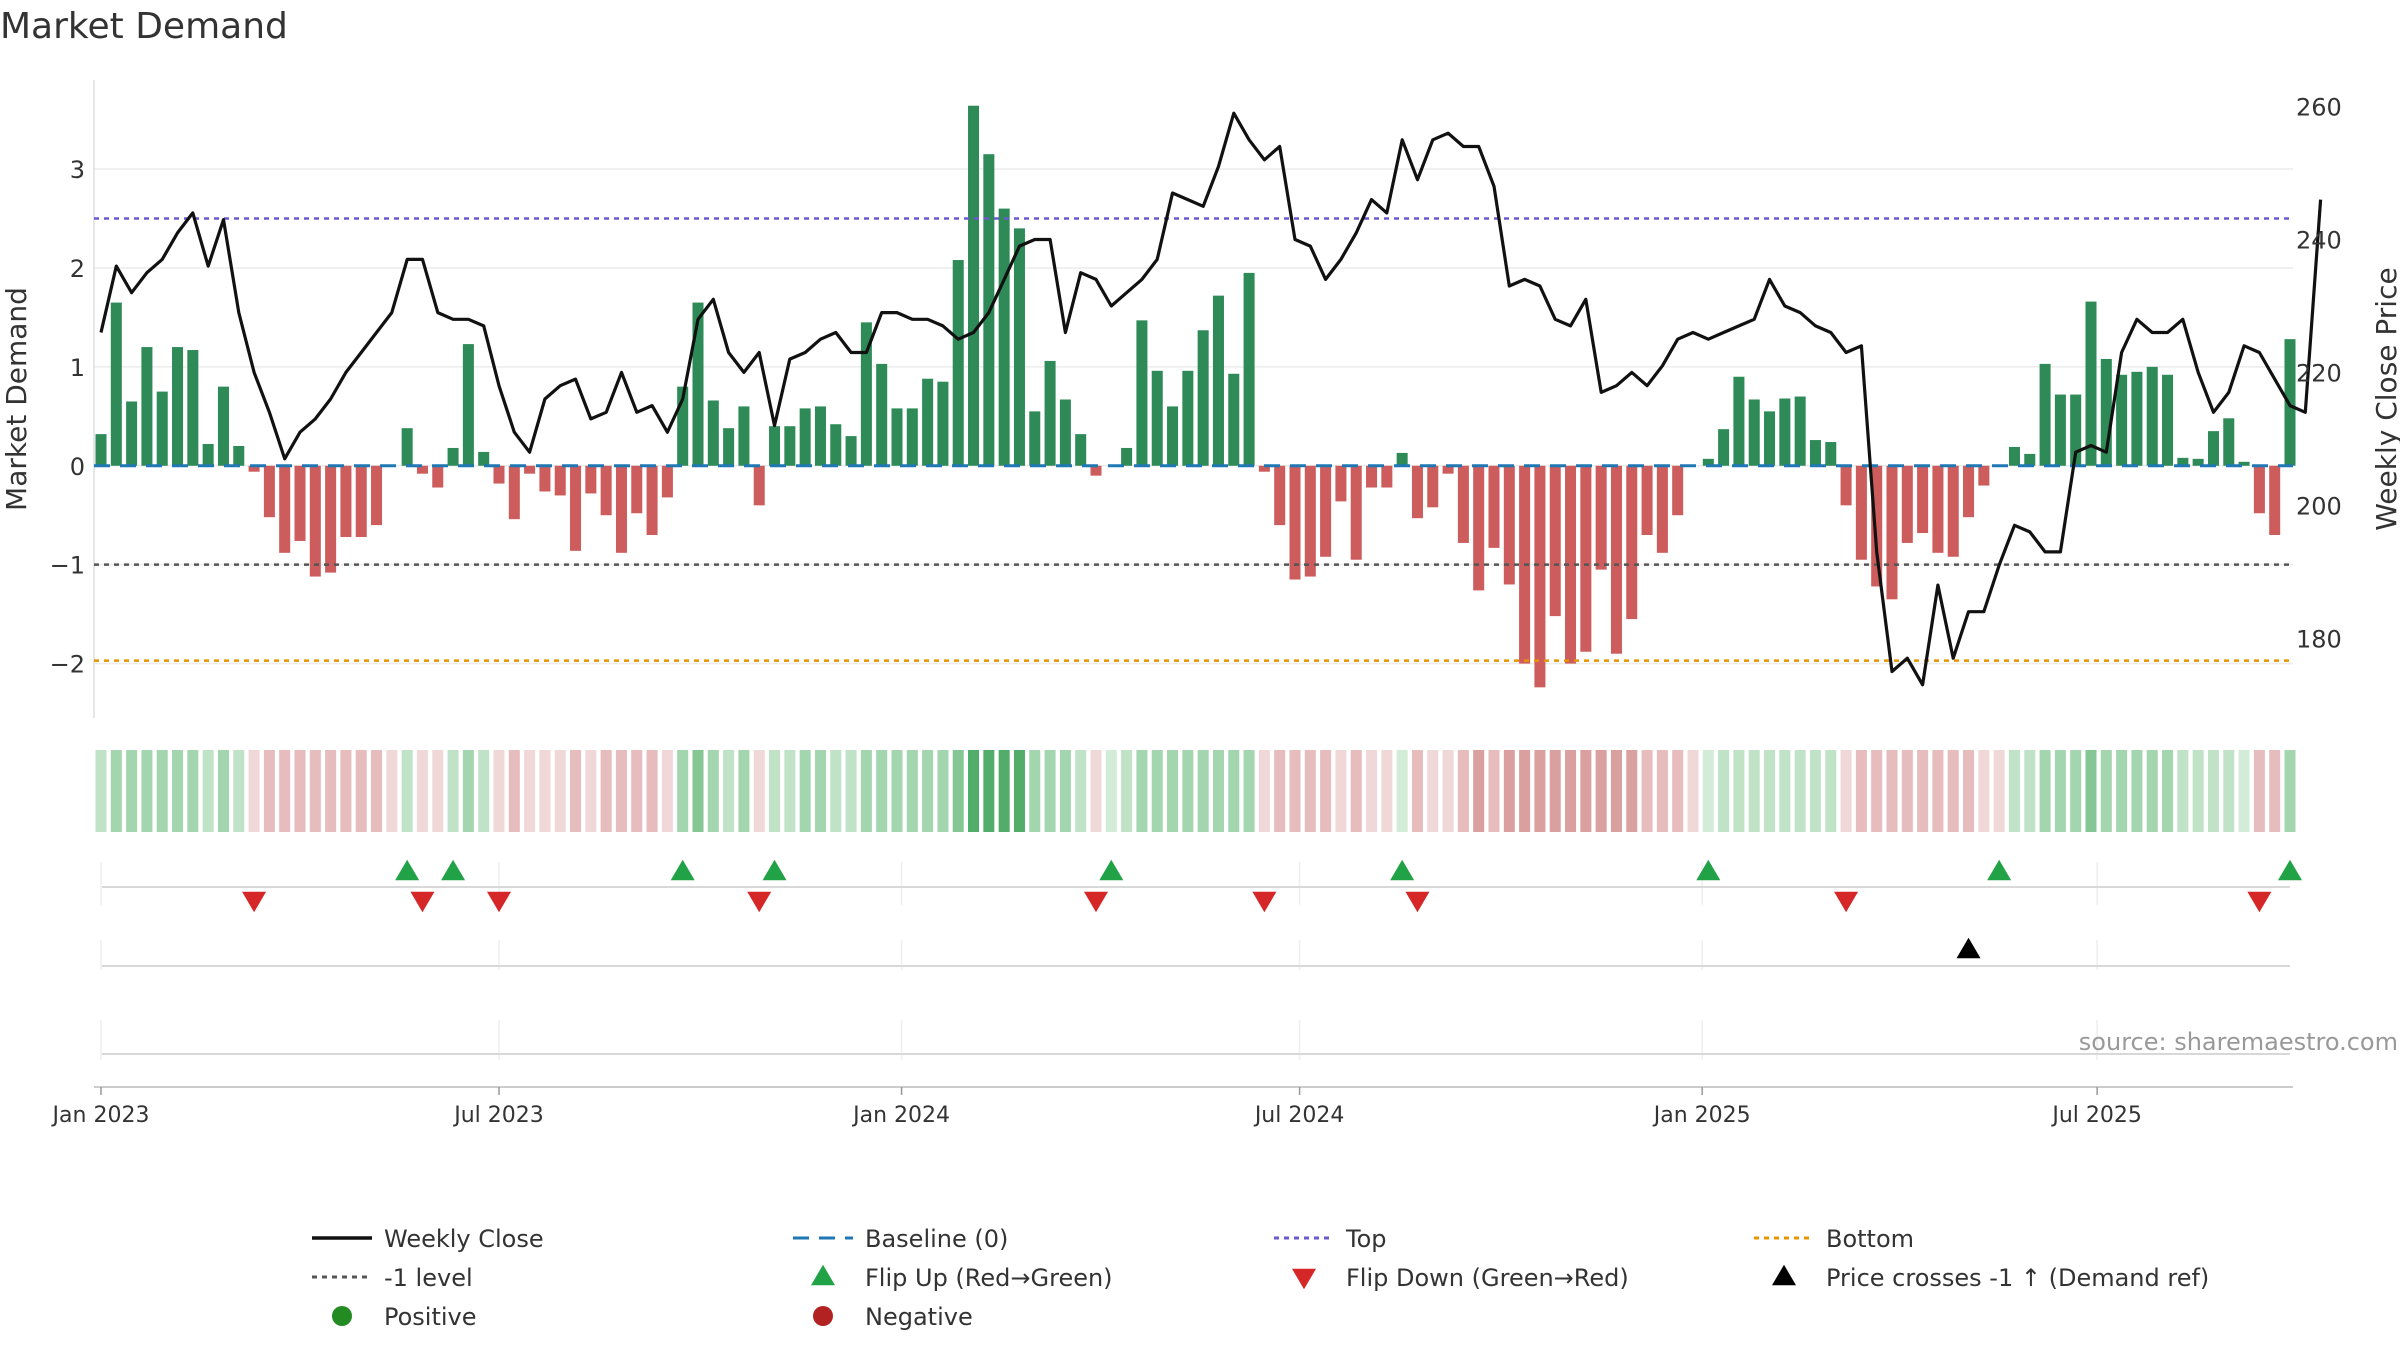  Describe the element at coordinates (67, 665) in the screenshot. I see `left-tick-label: −2` at that location.